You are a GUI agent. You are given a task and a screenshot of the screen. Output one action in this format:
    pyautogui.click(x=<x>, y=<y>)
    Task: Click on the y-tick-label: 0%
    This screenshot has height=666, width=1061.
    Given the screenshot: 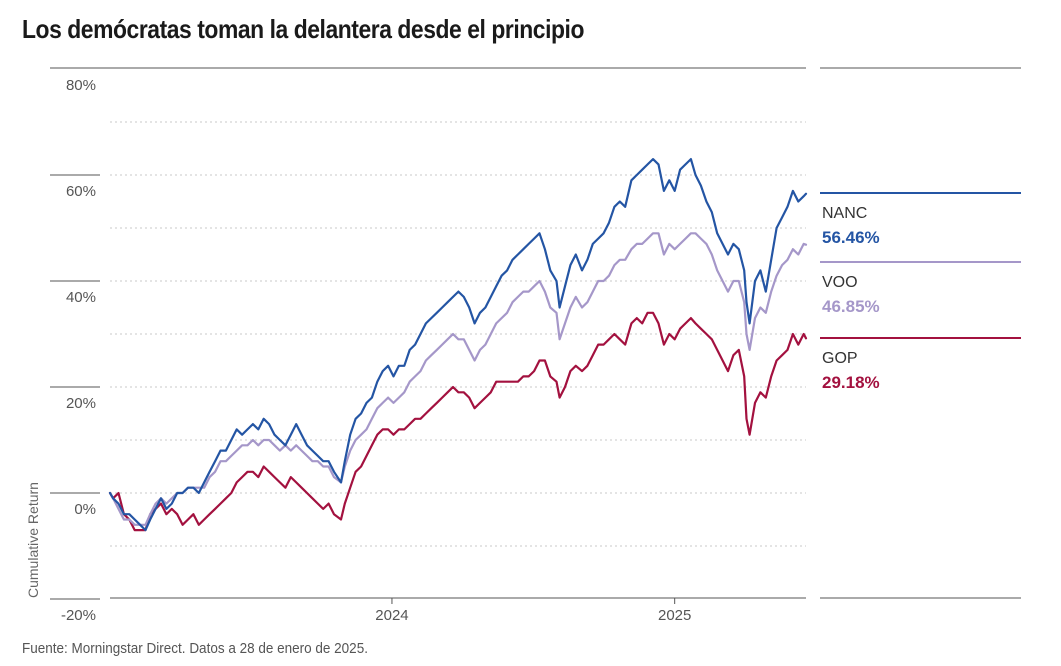 What is the action you would take?
    pyautogui.click(x=85, y=509)
    